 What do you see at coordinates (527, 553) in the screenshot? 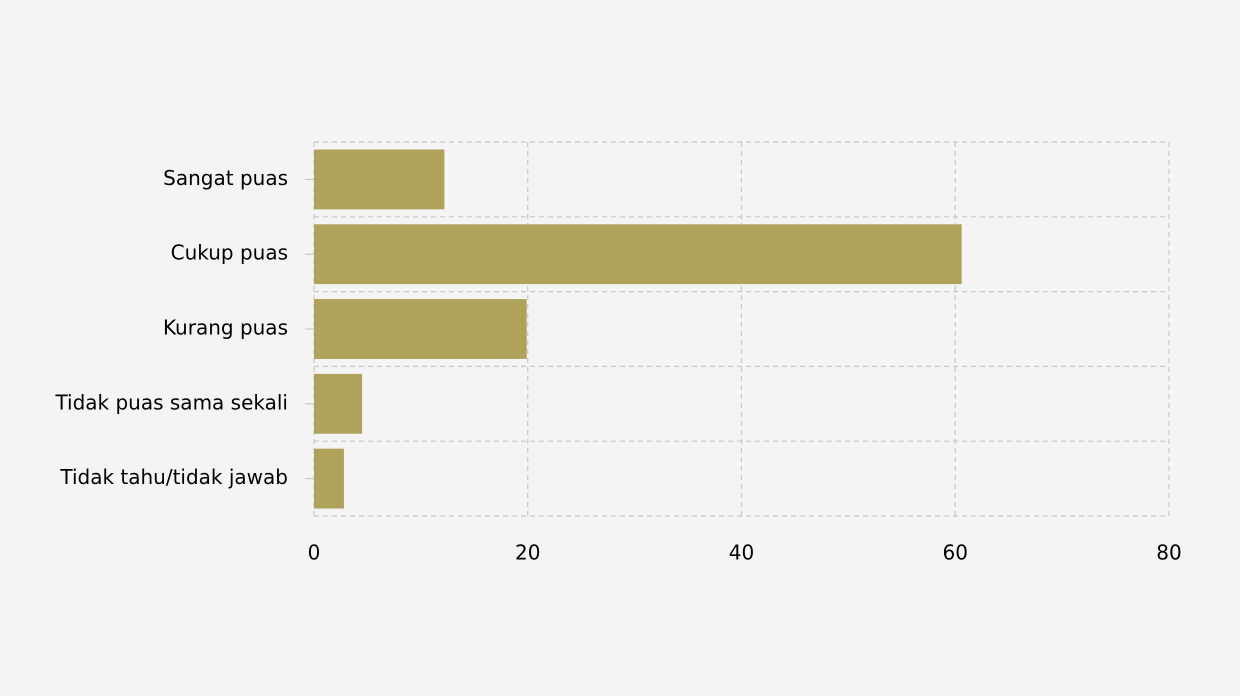
I see `x-tick-label: 20` at bounding box center [527, 553].